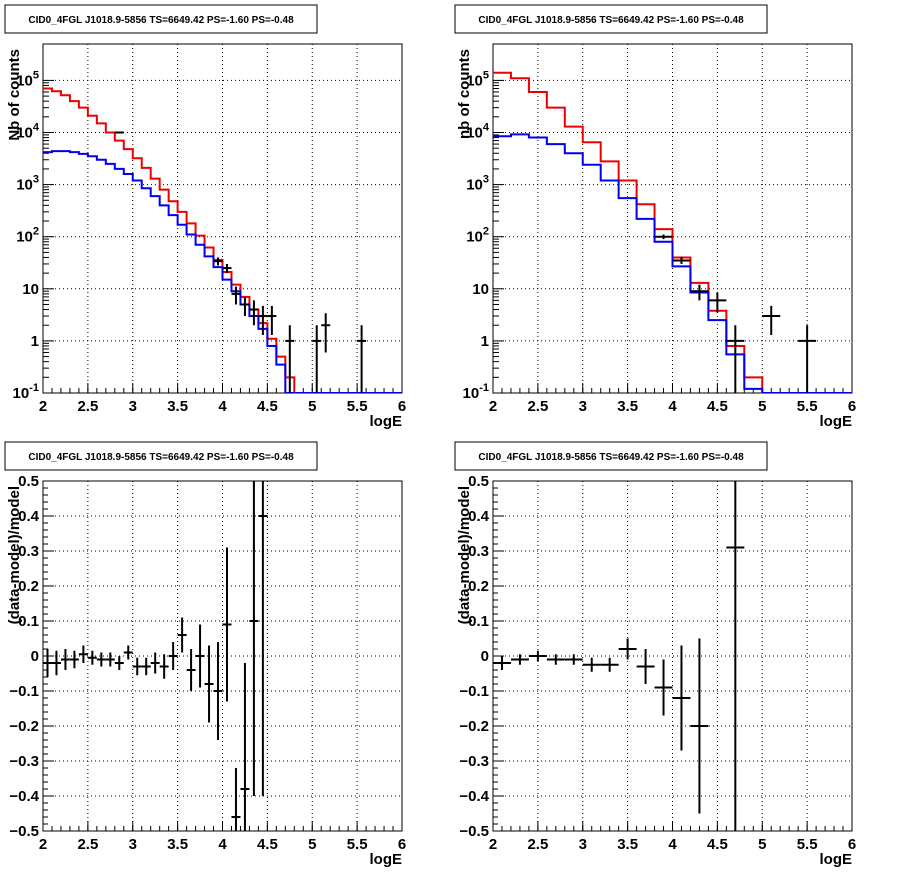 This screenshot has width=898, height=875. I want to click on y-tick-label: 10, so click(480, 289).